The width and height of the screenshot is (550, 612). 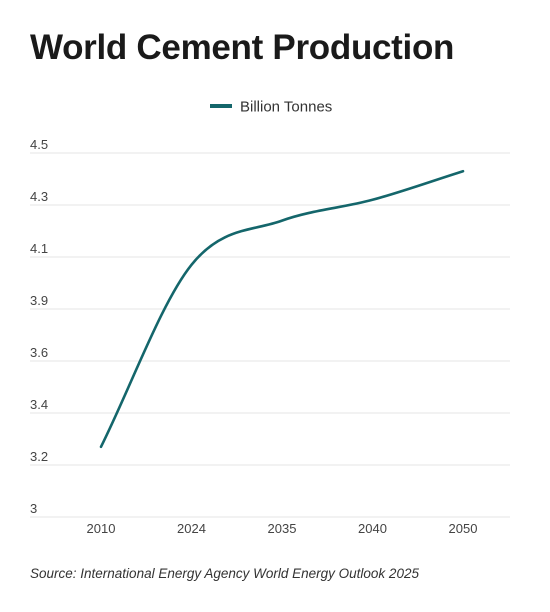 What do you see at coordinates (39, 404) in the screenshot?
I see `y-tick-label: 3.4` at bounding box center [39, 404].